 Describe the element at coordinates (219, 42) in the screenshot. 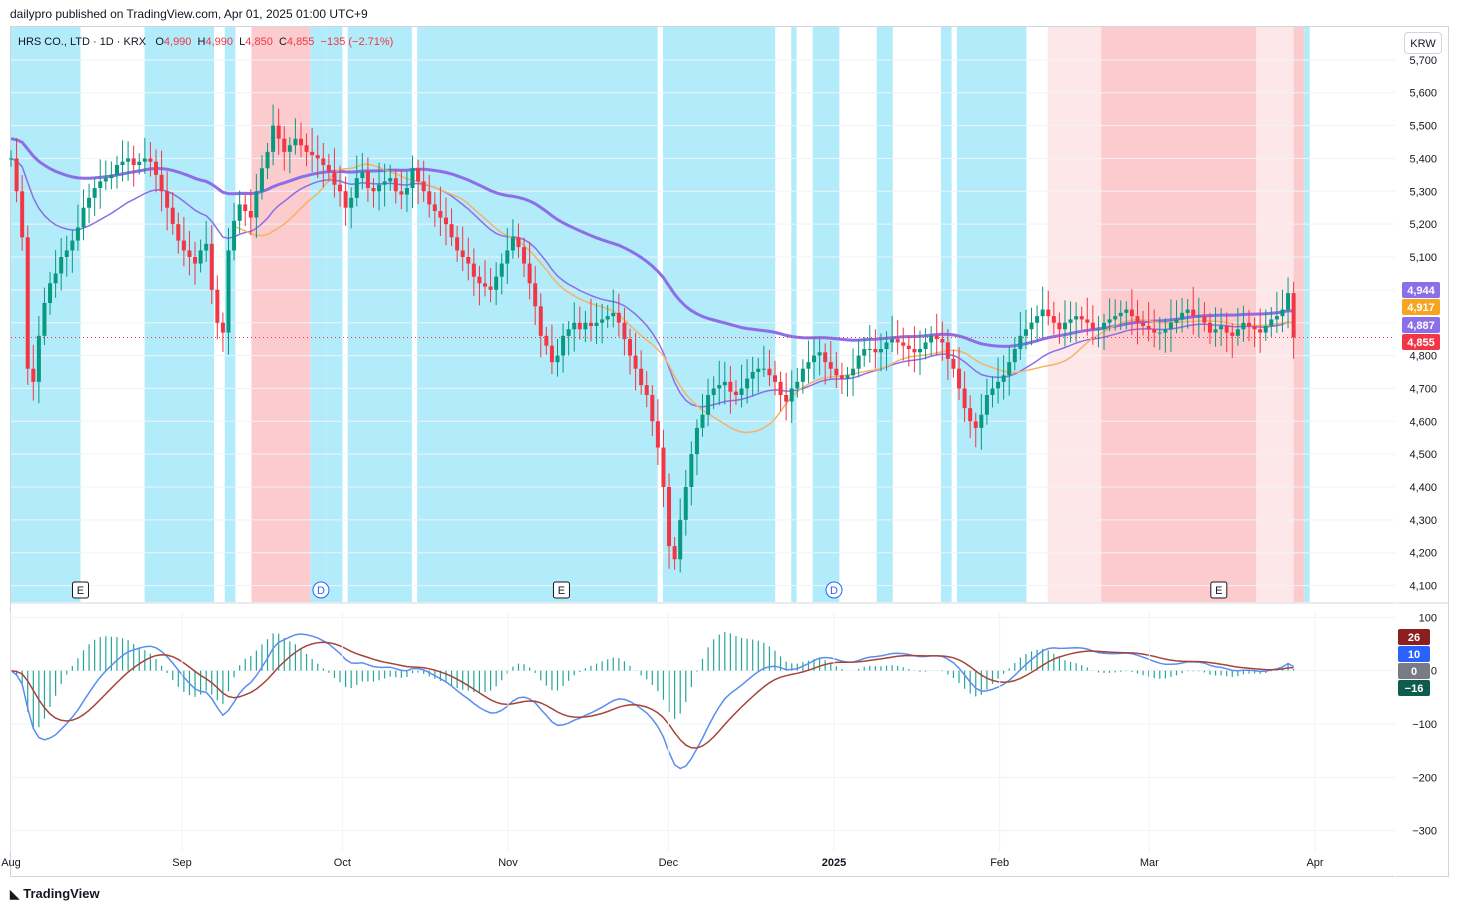

I see `high-value: 4,990` at that location.